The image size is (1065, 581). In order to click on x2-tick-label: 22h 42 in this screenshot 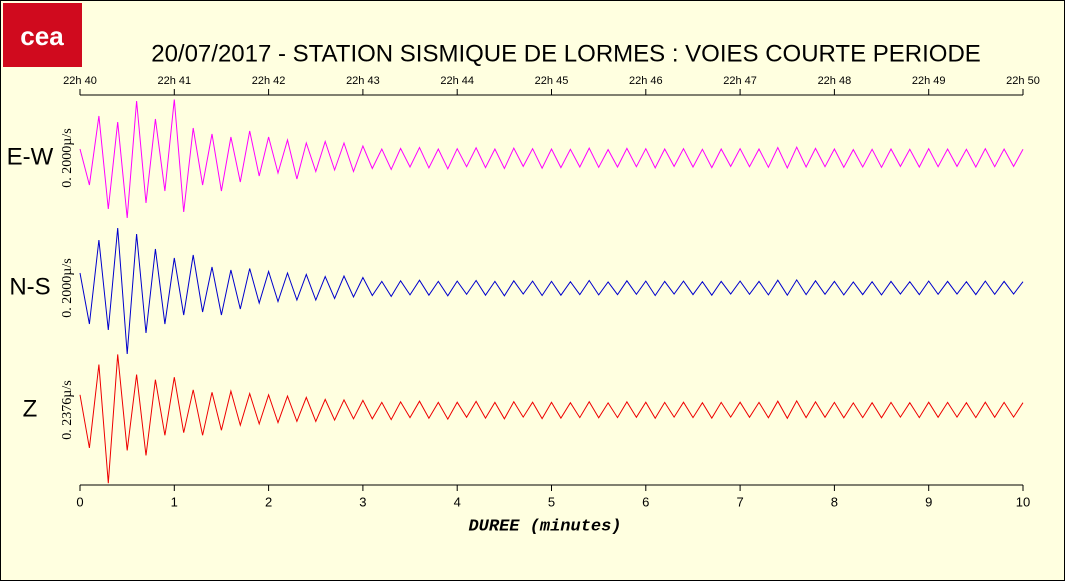, I will do `click(269, 81)`.